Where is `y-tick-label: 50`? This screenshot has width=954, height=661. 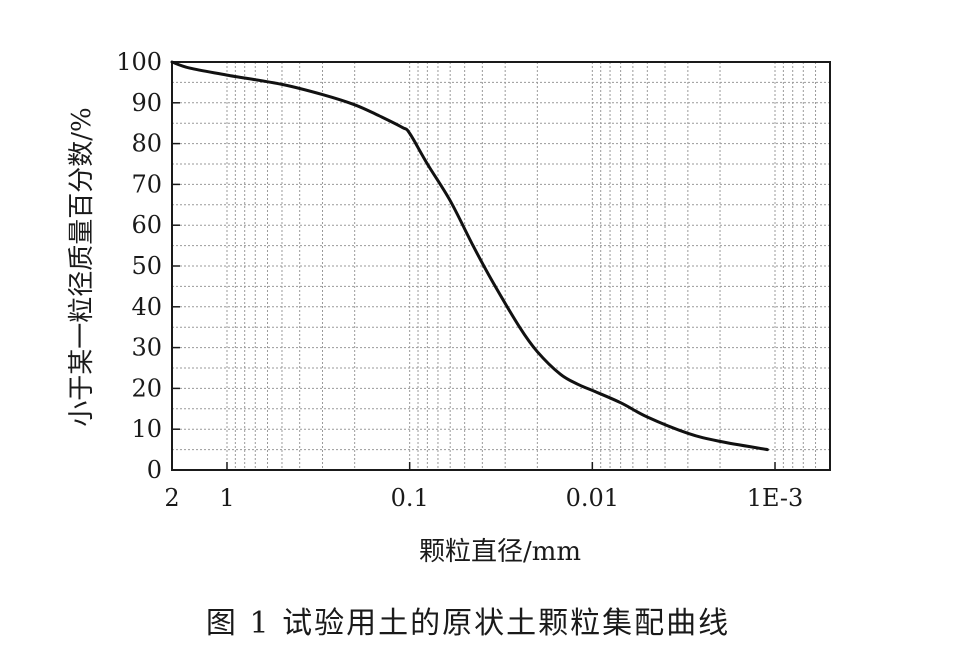 y-tick-label: 50 is located at coordinates (146, 266).